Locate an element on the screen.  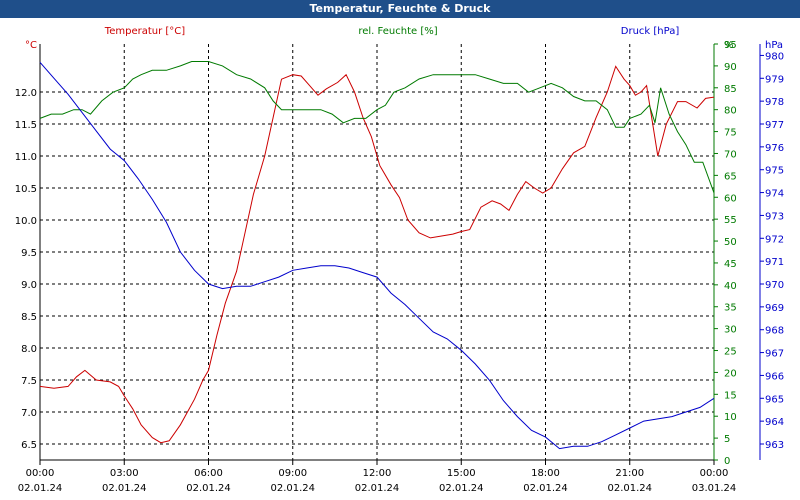
humidity-tick-label: 30 is located at coordinates (730, 330).